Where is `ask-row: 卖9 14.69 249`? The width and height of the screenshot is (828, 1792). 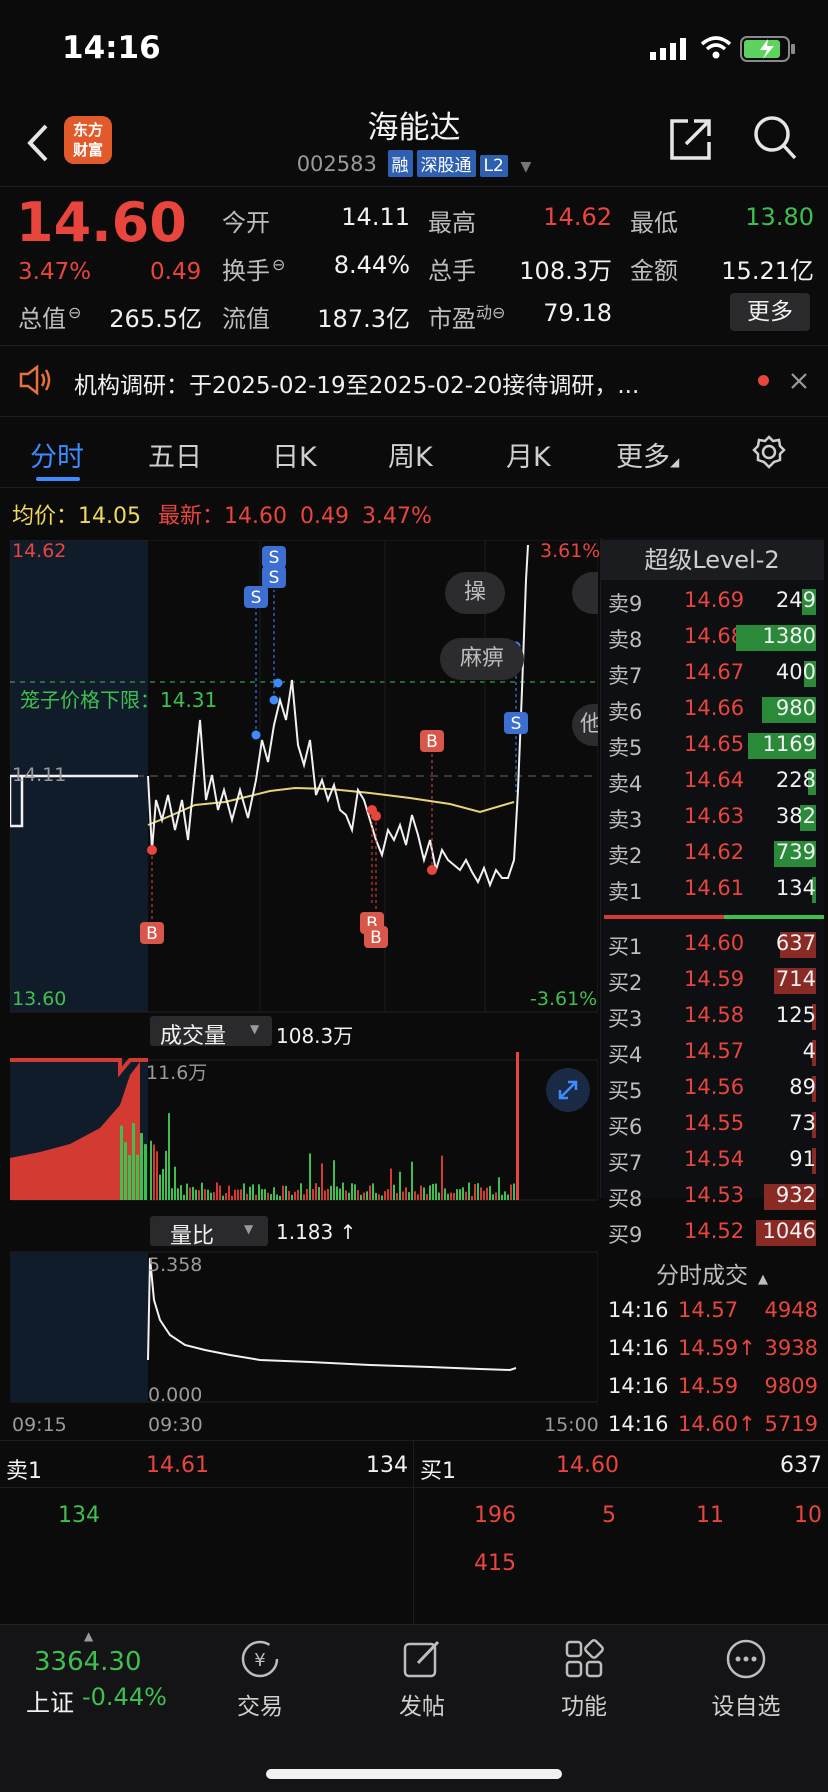
ask-row: 卖9 14.69 249 is located at coordinates (710, 600).